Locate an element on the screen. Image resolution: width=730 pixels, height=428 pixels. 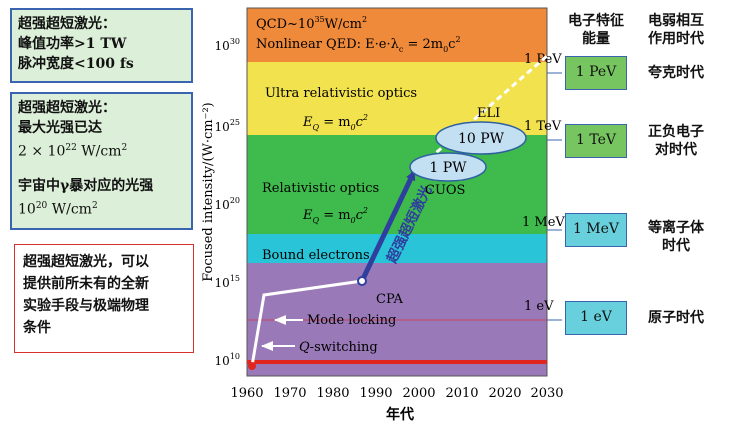
info-box1-line2: 峰值功率>1 TW is located at coordinates (72, 44).